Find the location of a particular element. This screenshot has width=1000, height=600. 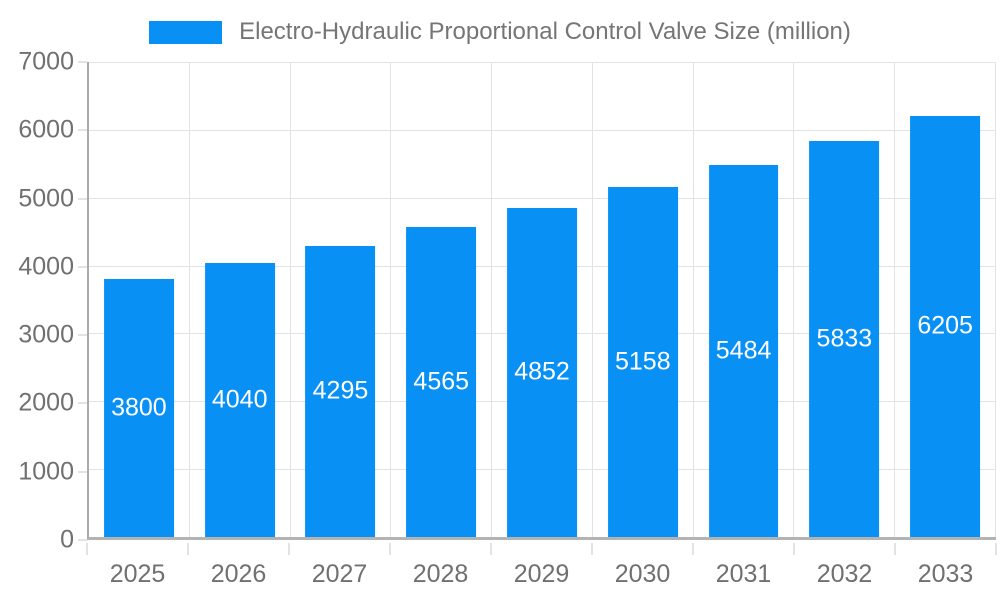

bar-value-label: 5158 is located at coordinates (642, 361).